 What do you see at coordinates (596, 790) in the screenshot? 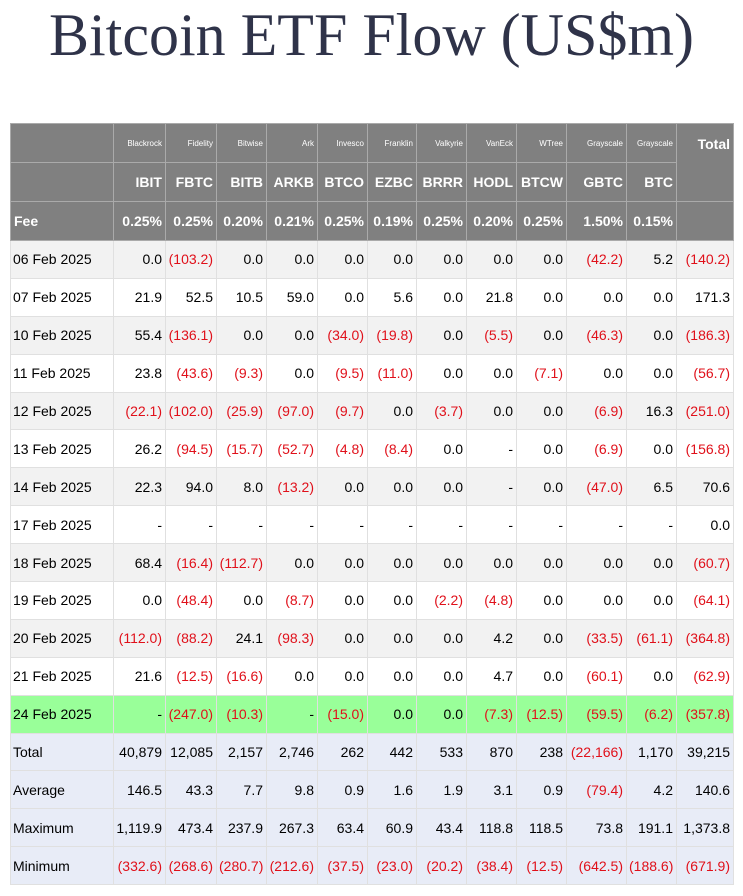
I see `flow-value: (79.4)` at bounding box center [596, 790].